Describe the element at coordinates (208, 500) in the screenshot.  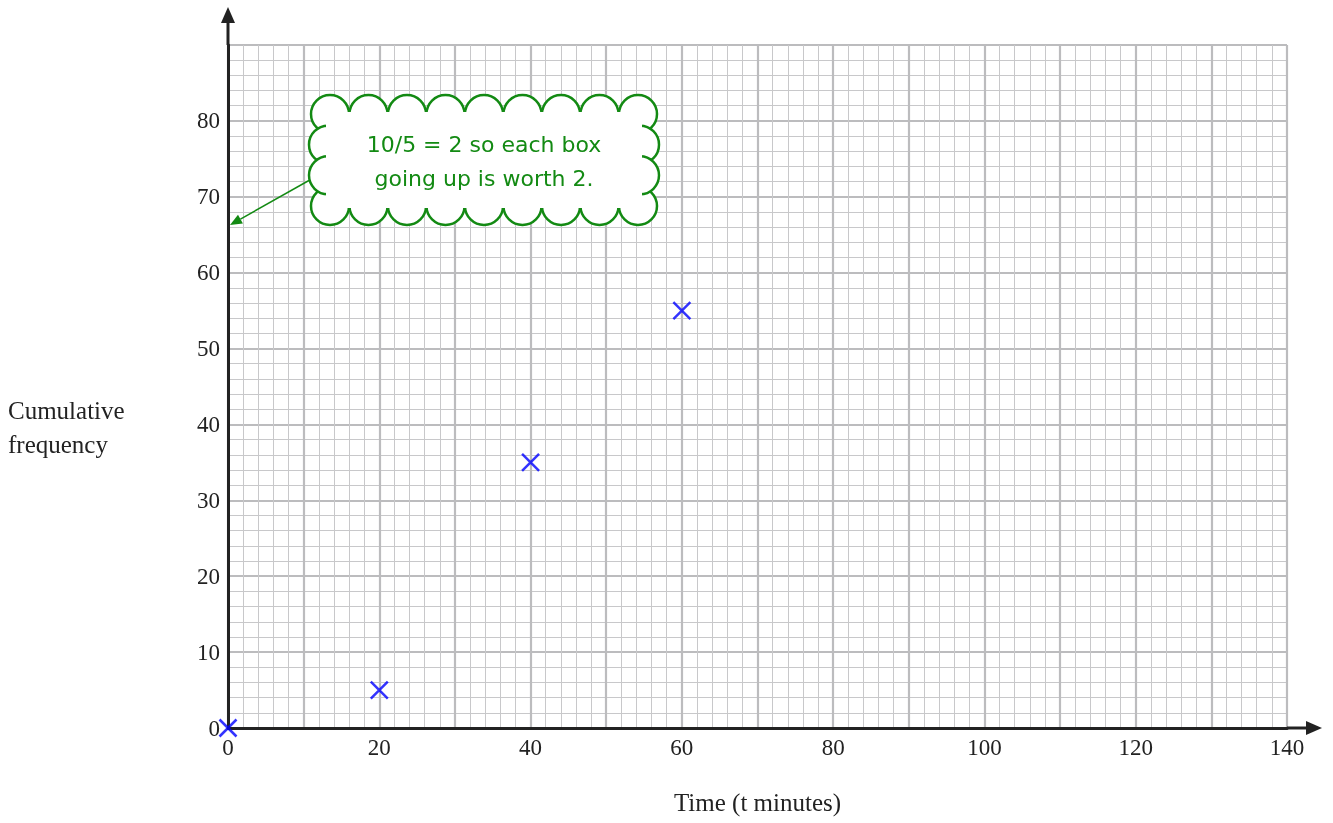
I see `y-tick-label: 30` at that location.